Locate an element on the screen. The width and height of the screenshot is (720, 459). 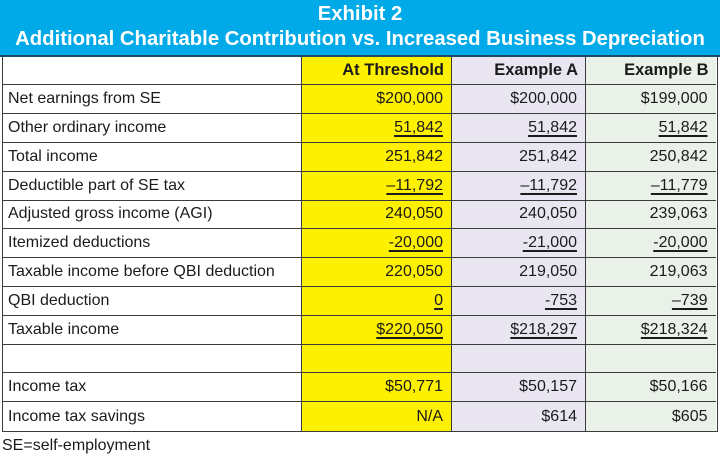
value-cell-at-threshold: 51,842 is located at coordinates (377, 128).